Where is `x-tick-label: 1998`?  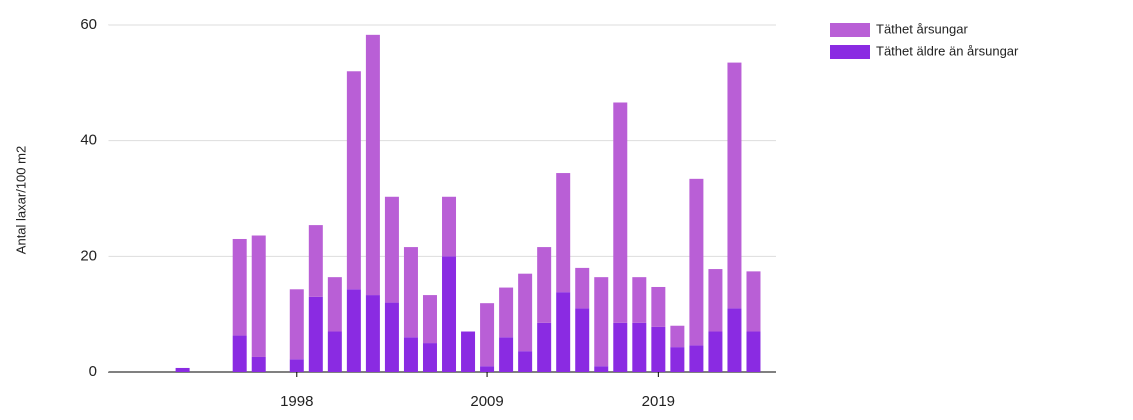
x-tick-label: 1998 is located at coordinates (296, 401).